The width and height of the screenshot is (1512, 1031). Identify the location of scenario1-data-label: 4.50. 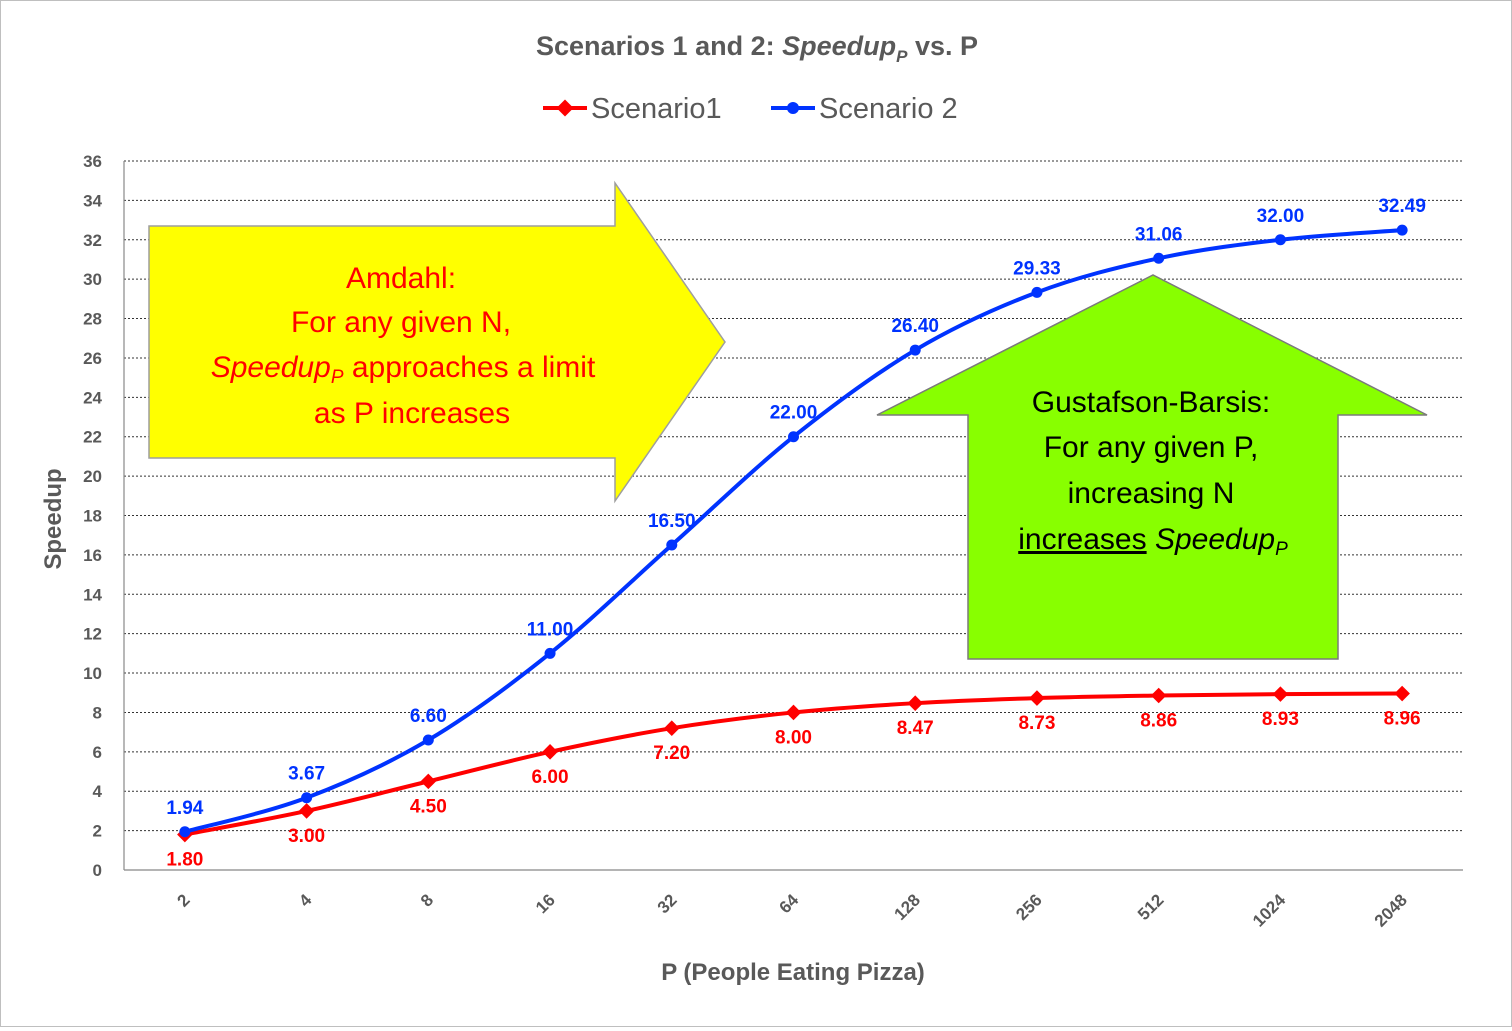
(428, 806).